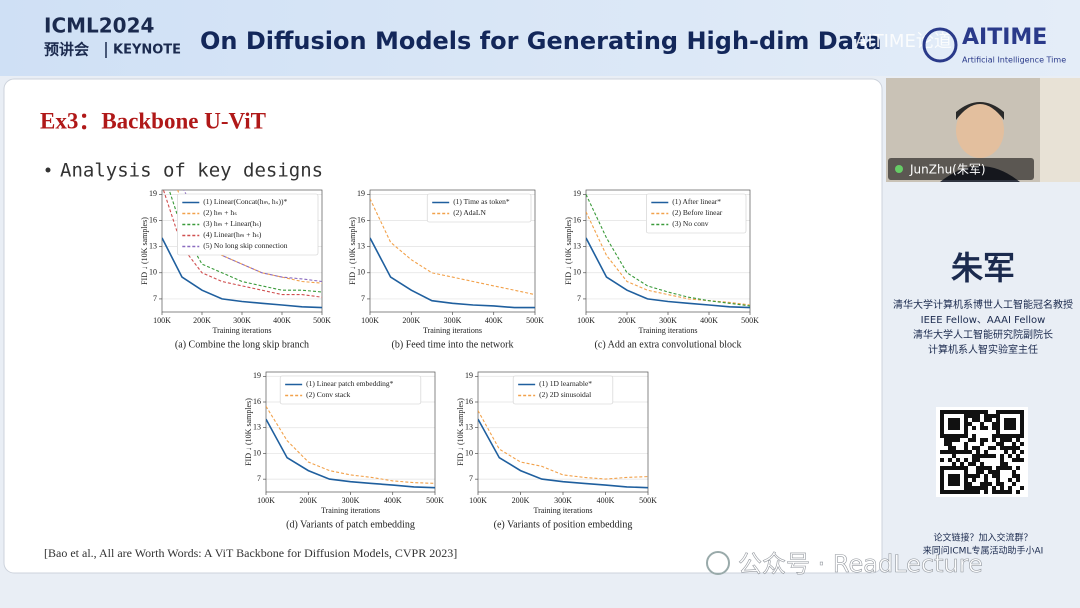 The width and height of the screenshot is (1080, 608). Describe the element at coordinates (242, 344) in the screenshot. I see `chart-caption: (a) Combine the long skip branch` at that location.